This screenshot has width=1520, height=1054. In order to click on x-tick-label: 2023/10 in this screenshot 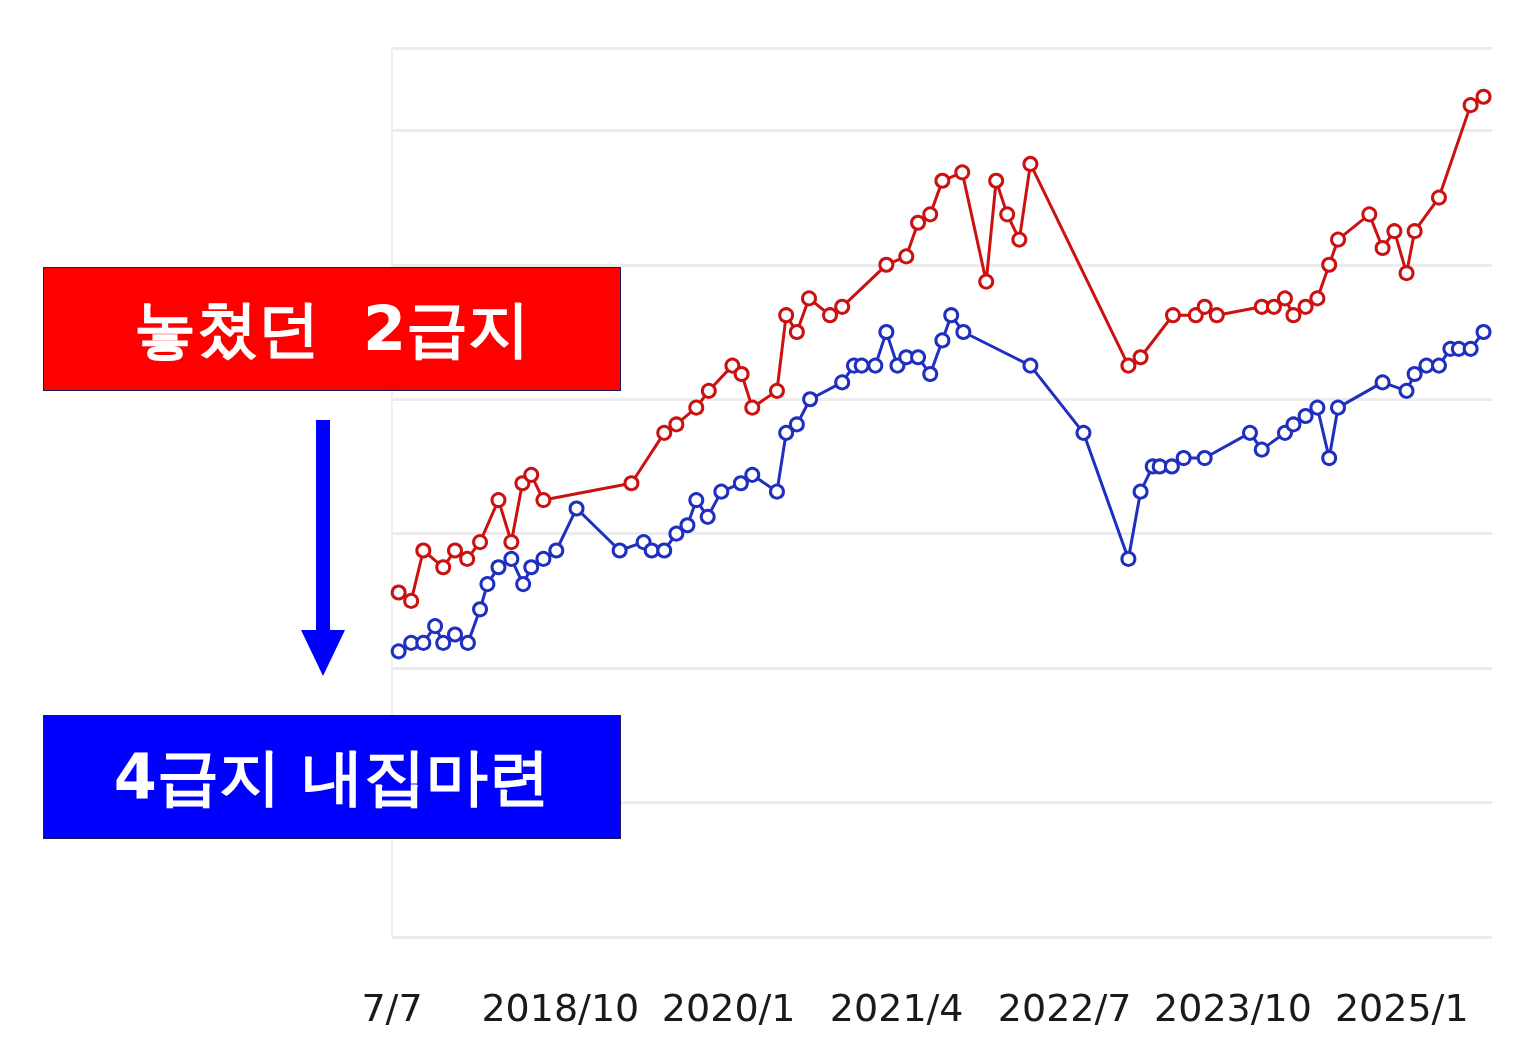, I will do `click(1233, 1008)`.